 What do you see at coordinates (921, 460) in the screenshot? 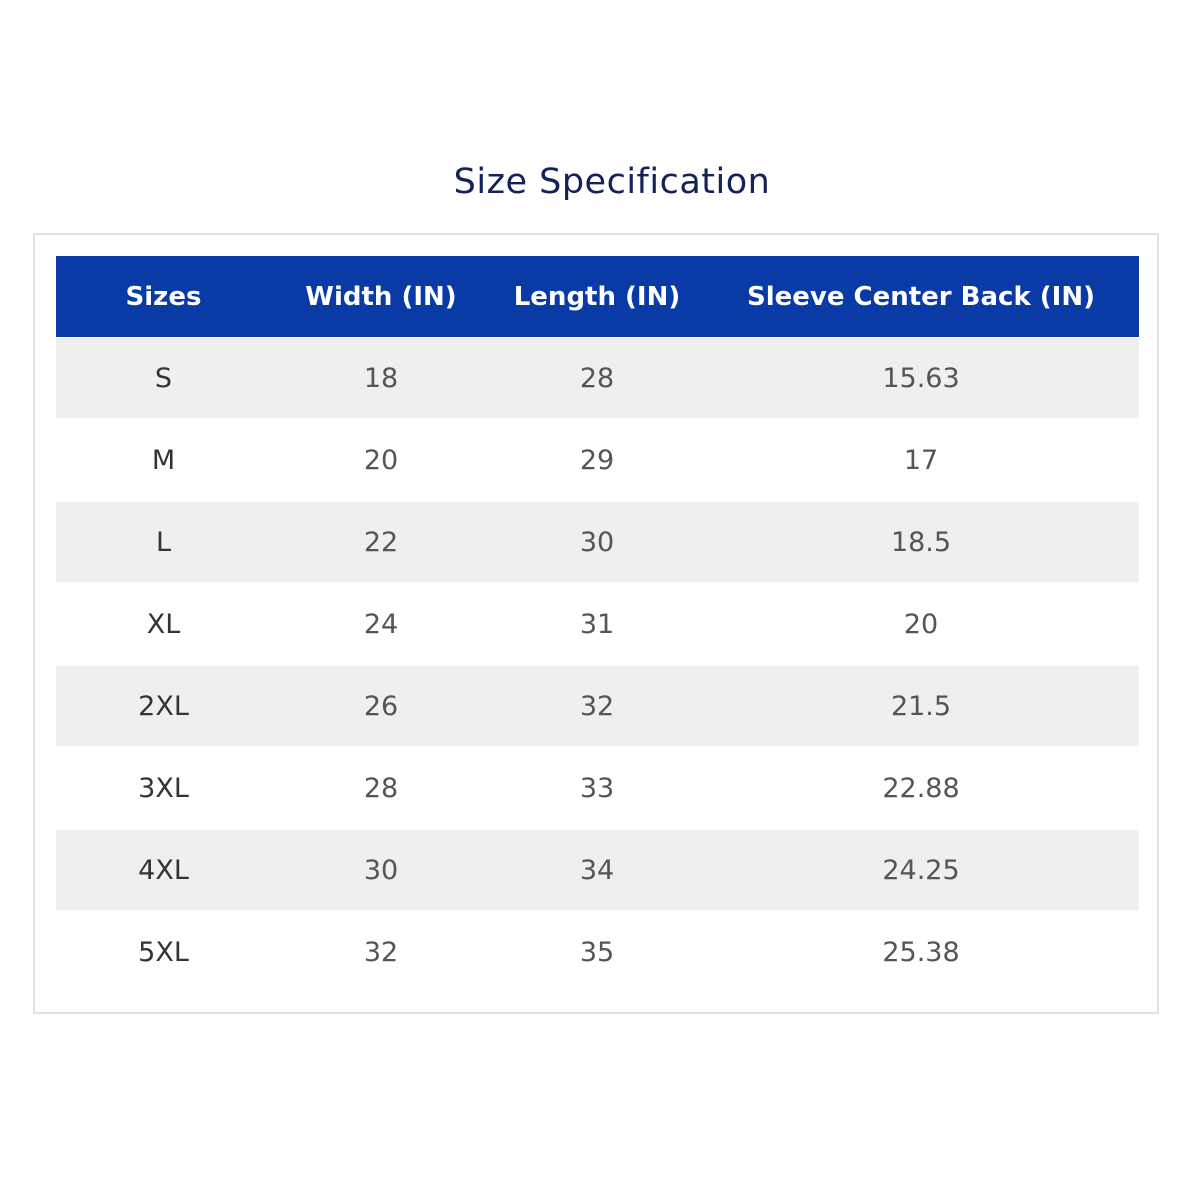
I see `cell-sleeve: 17` at bounding box center [921, 460].